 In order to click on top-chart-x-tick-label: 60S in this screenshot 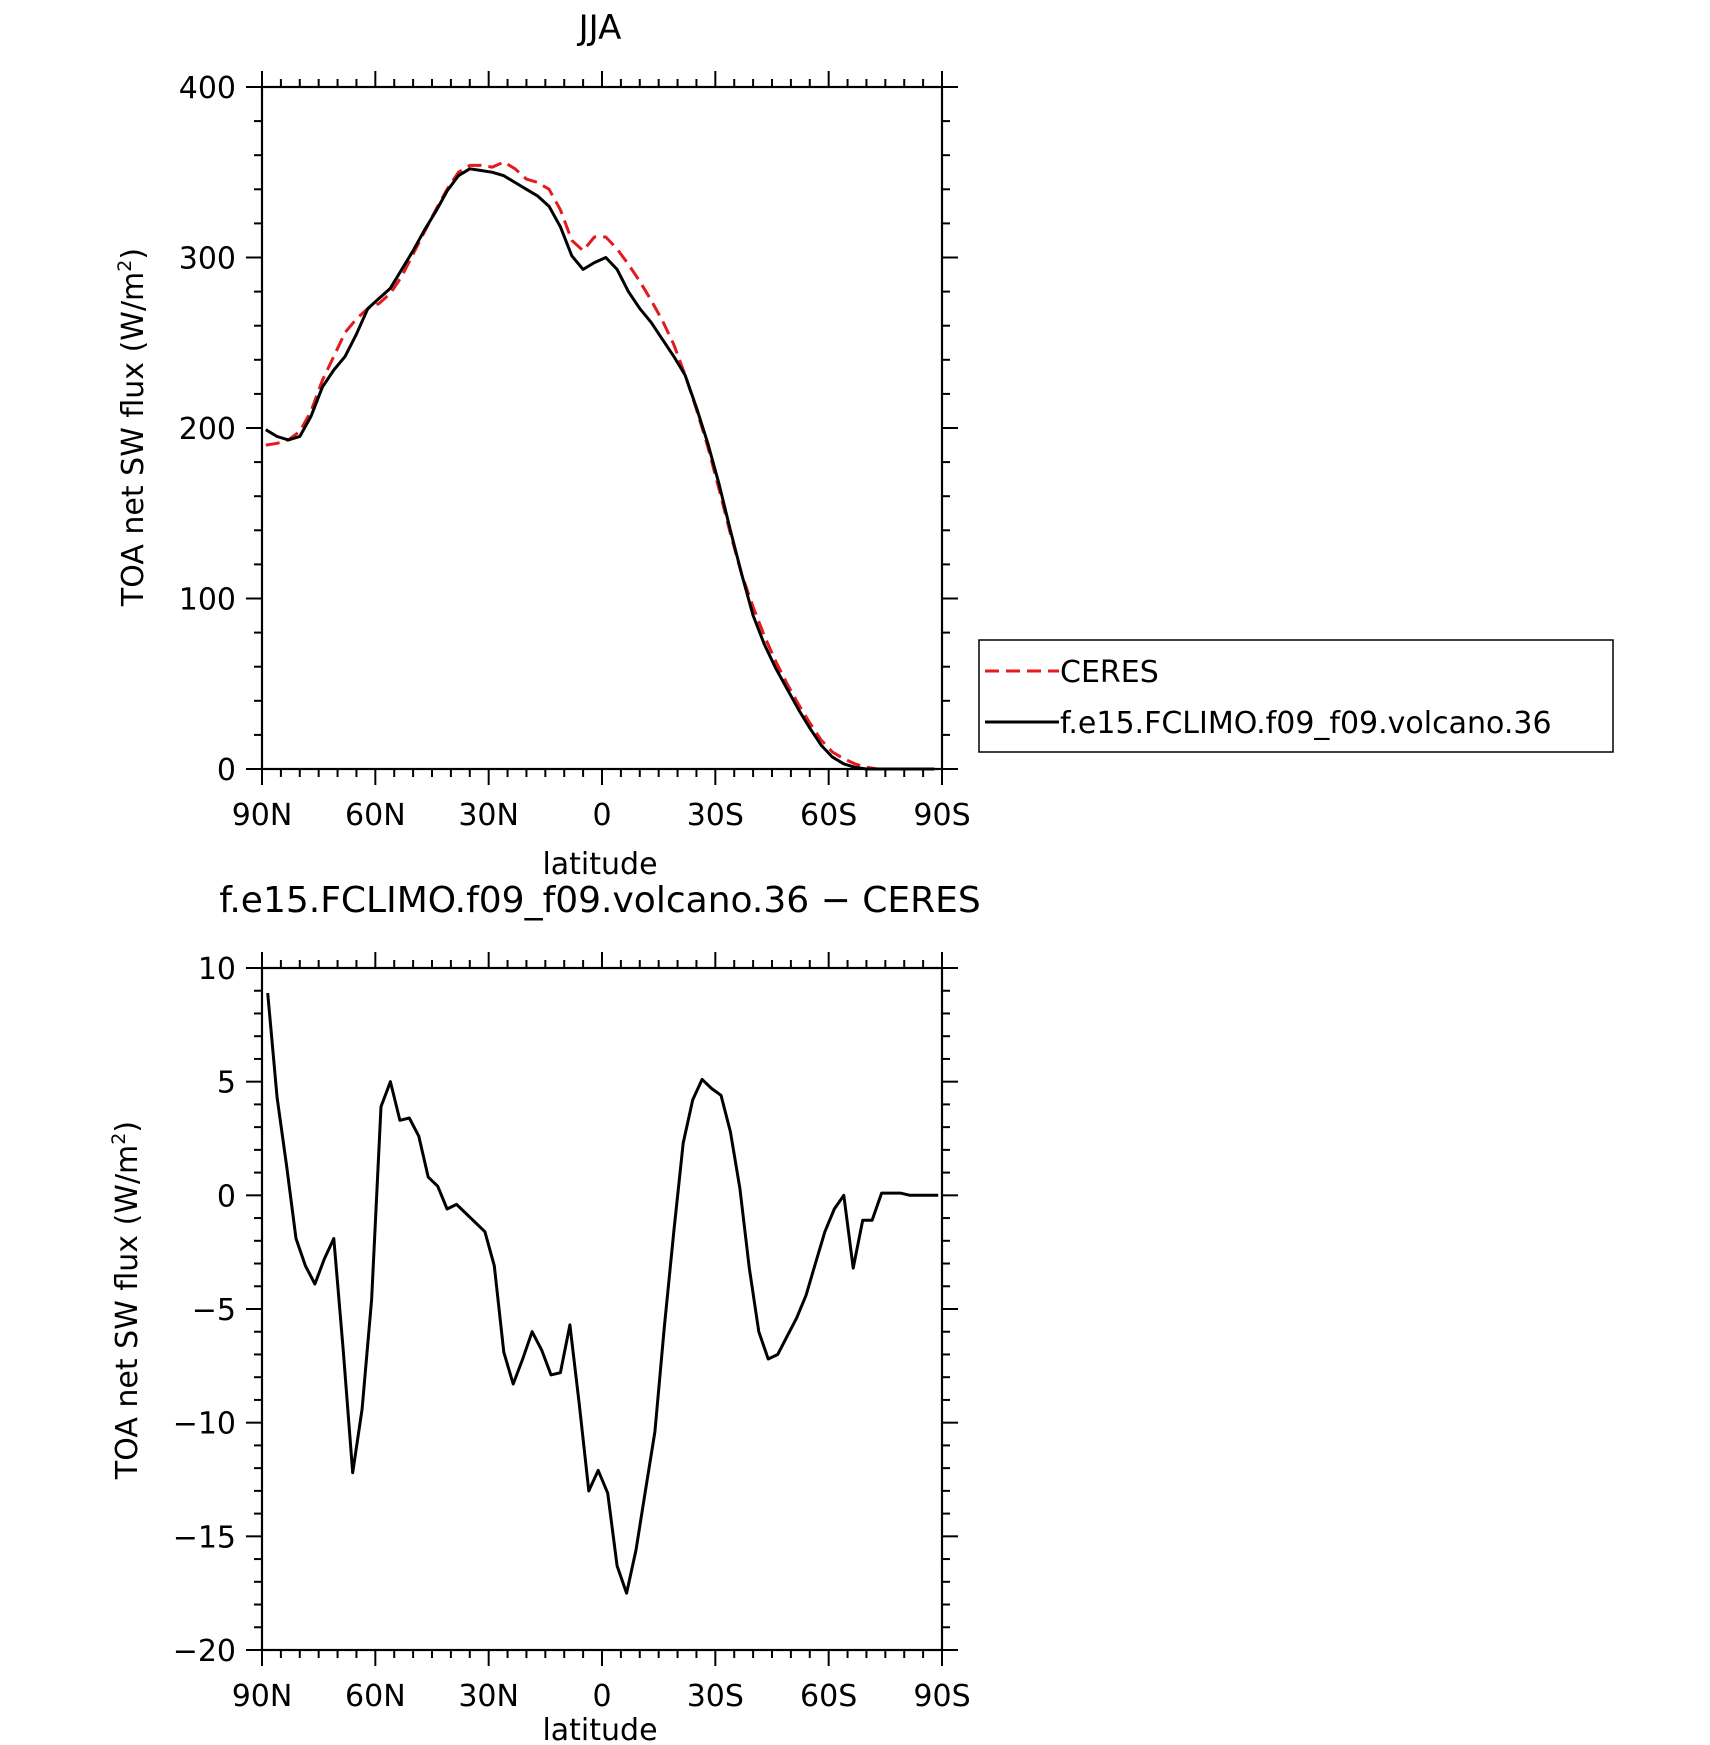, I will do `click(828, 815)`.